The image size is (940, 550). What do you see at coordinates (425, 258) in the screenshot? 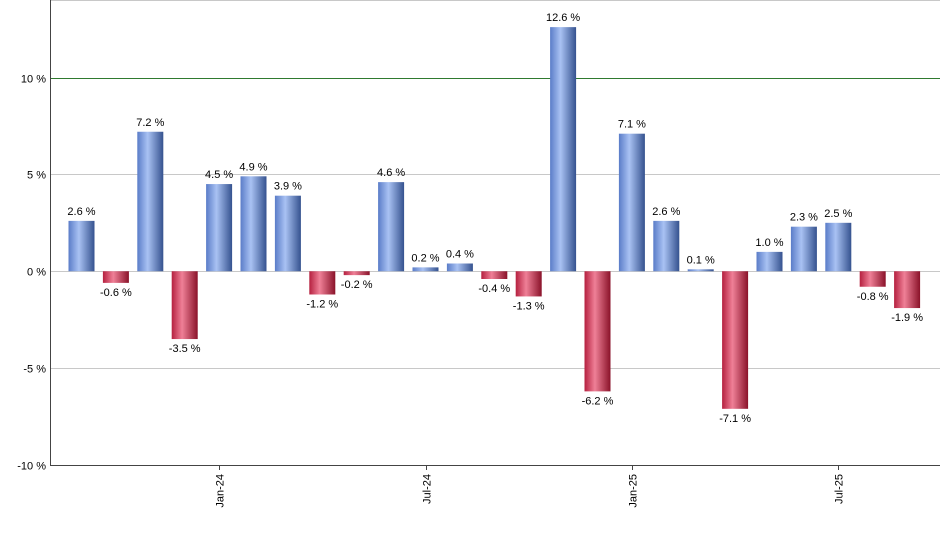
I see `data-label: 0.2 %` at bounding box center [425, 258].